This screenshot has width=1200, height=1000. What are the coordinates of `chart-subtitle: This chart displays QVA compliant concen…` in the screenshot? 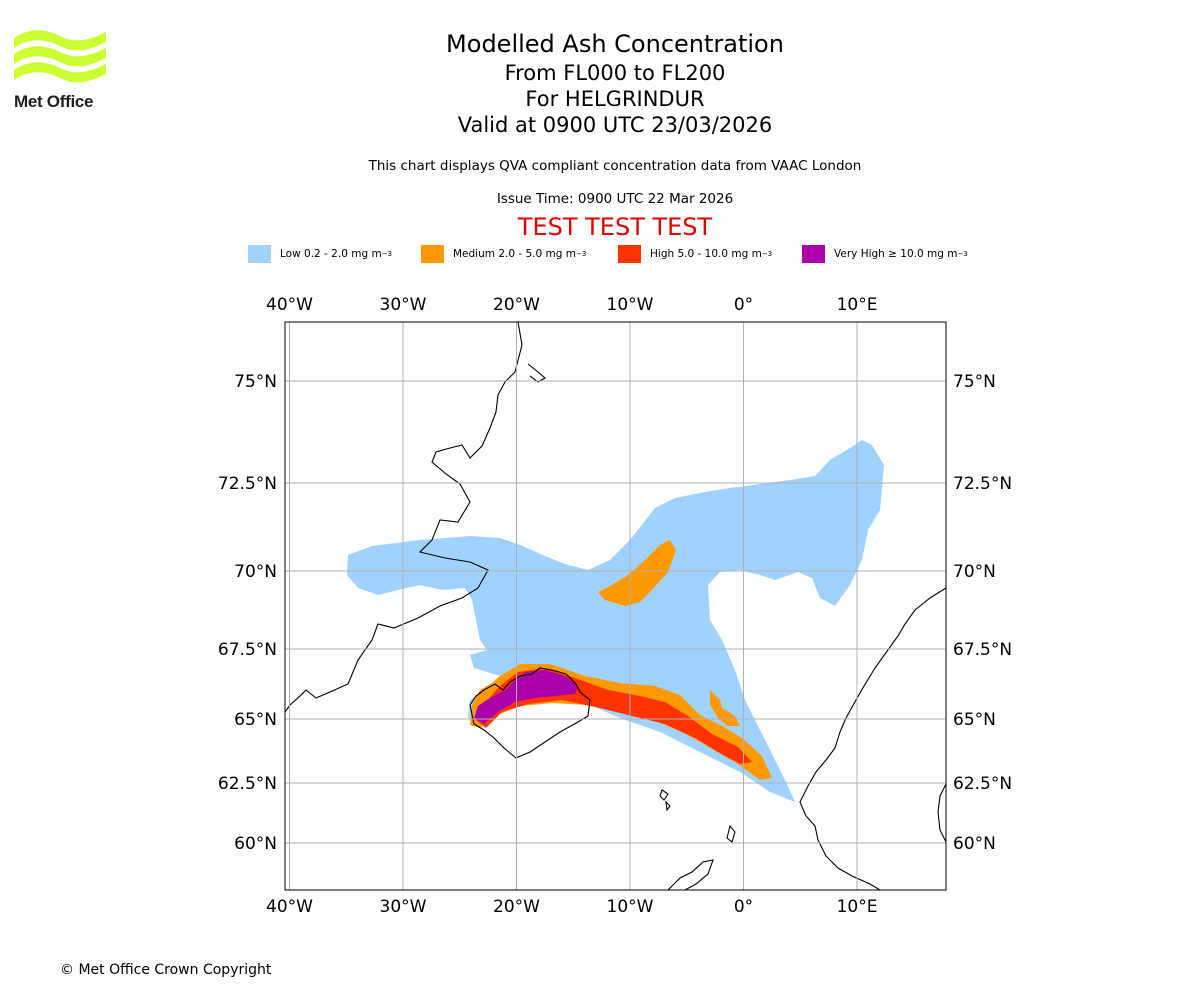 It's located at (615, 166).